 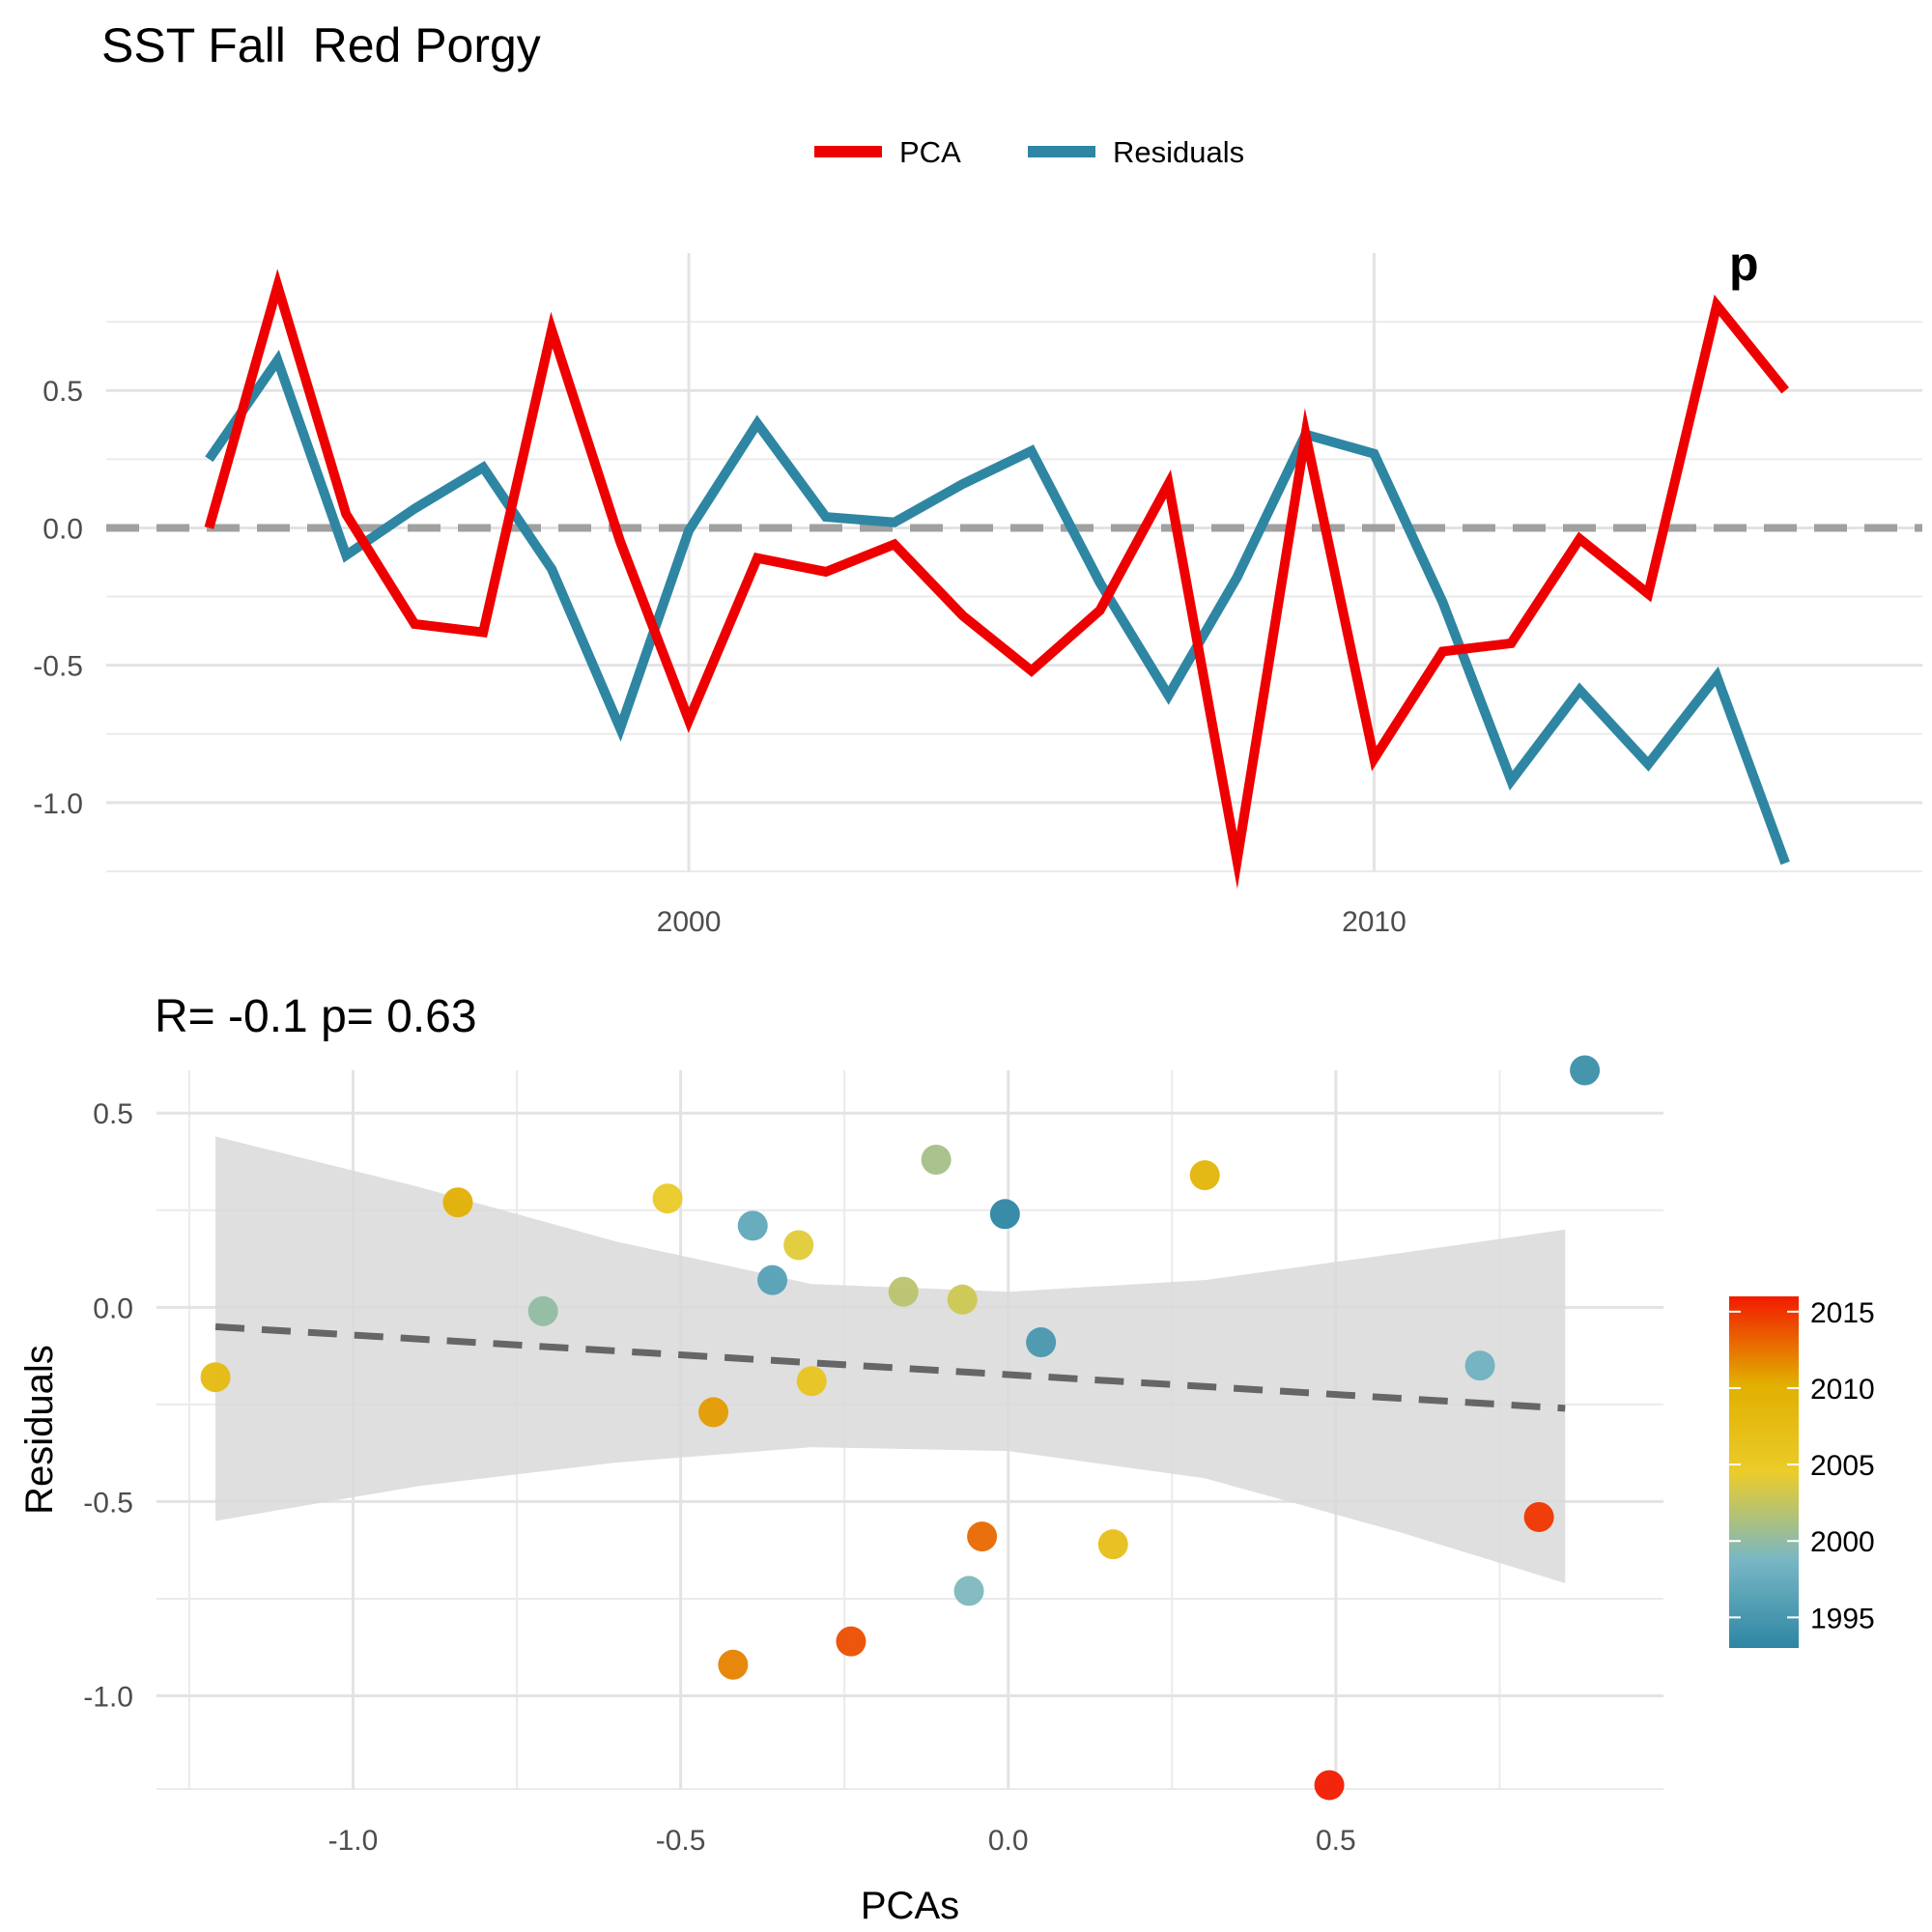 What do you see at coordinates (1842, 1313) in the screenshot?
I see `colorbar-tick-label: 2015` at bounding box center [1842, 1313].